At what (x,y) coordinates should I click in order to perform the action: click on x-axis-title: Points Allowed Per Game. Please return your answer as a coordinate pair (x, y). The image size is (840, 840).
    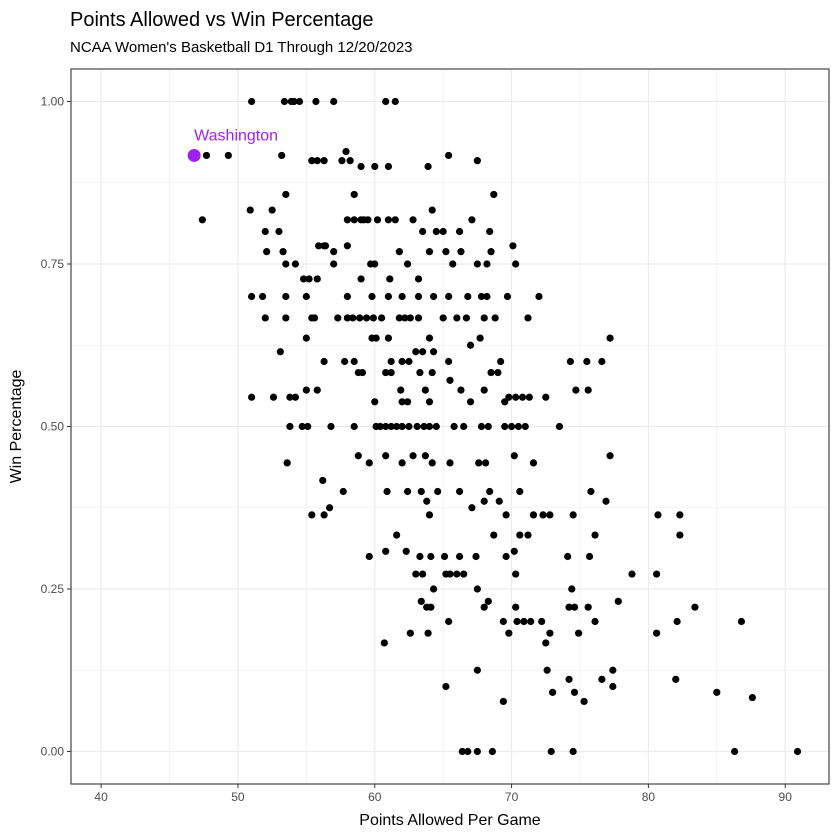
    Looking at the image, I should click on (450, 820).